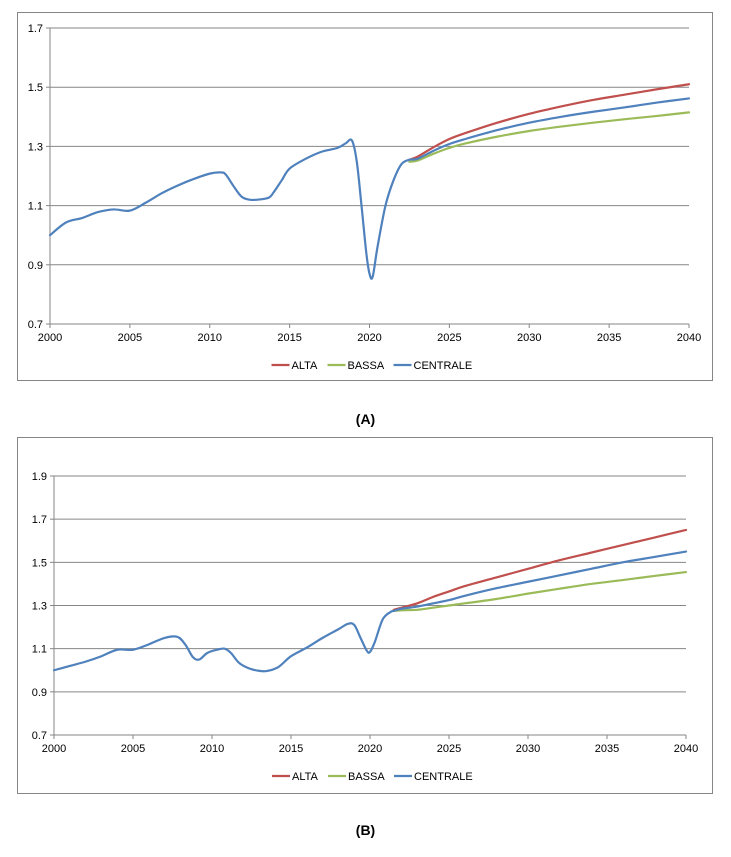 The image size is (731, 857). What do you see at coordinates (210, 338) in the screenshot?
I see `chart-a-x-tick-label: 2010` at bounding box center [210, 338].